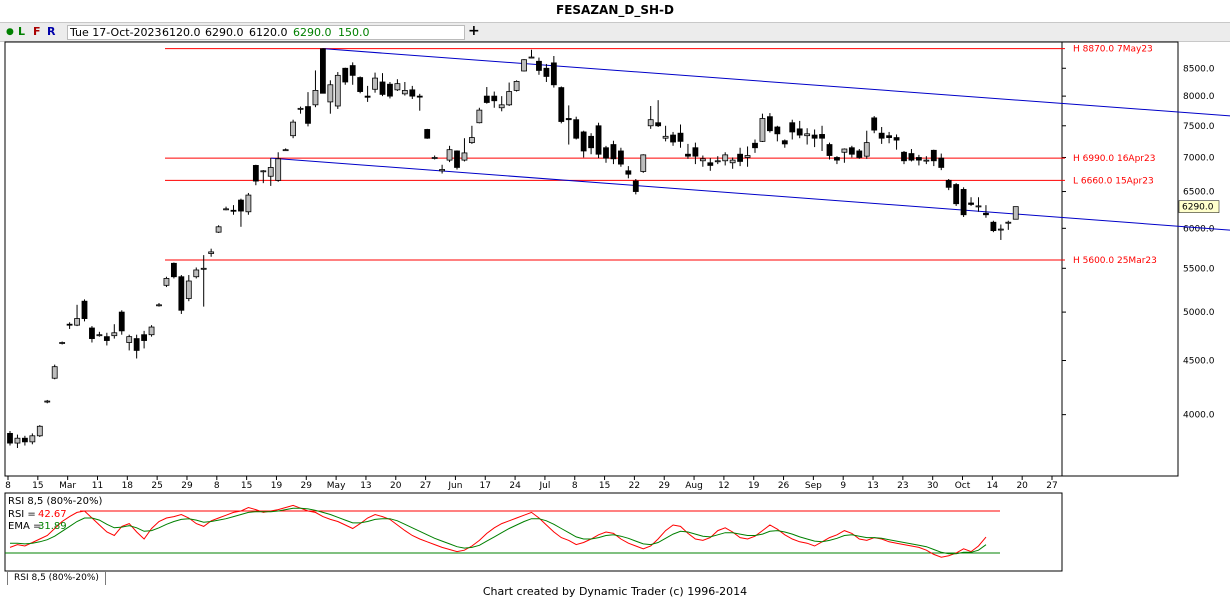  What do you see at coordinates (24, 526) in the screenshot?
I see `ema-label: EMA =` at bounding box center [24, 526].